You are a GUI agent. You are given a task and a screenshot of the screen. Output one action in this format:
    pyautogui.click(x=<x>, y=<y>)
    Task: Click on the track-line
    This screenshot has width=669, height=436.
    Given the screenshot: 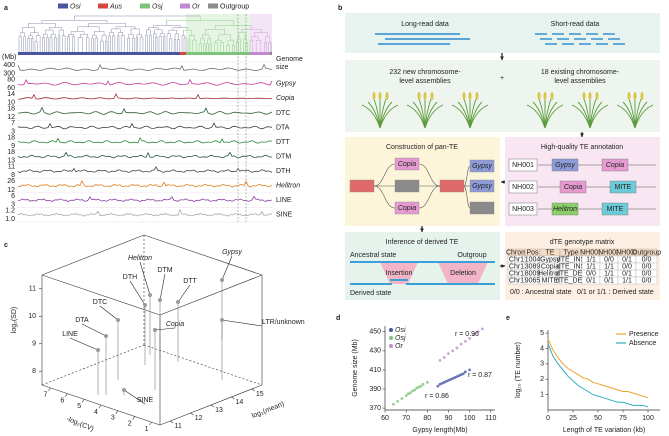 What is the action you would take?
    pyautogui.click(x=145, y=126)
    